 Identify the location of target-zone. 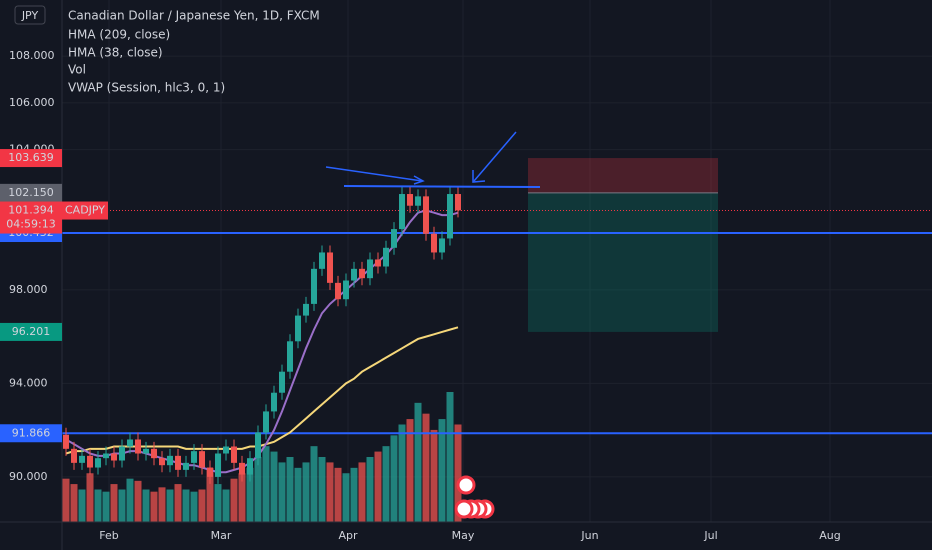
(623, 262).